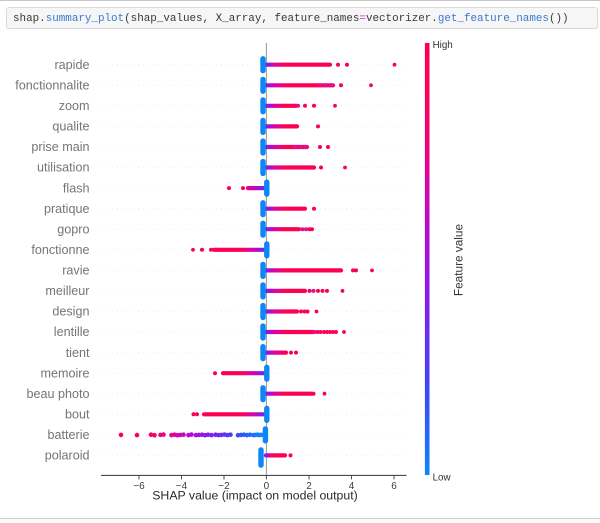  What do you see at coordinates (74, 106) in the screenshot?
I see `svg-text: zoom` at bounding box center [74, 106].